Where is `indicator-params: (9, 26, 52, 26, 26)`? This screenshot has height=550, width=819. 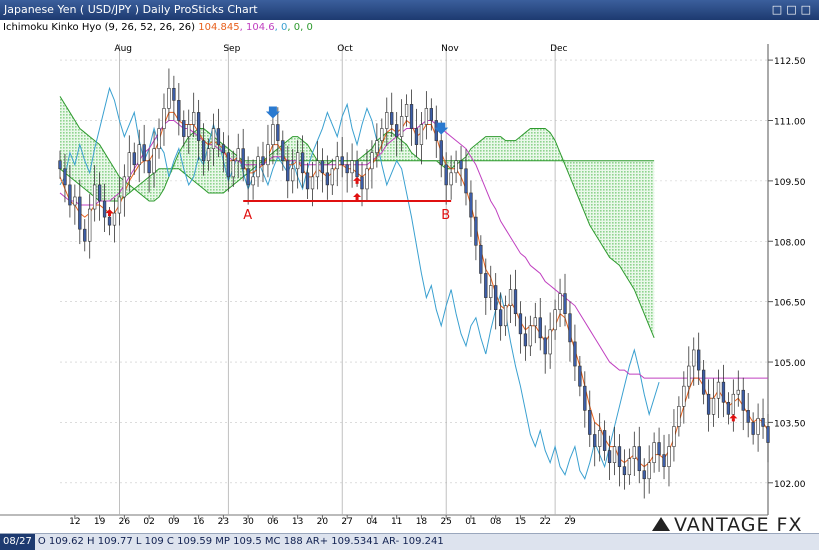 indicator-params: (9, 26, 52, 26, 26) is located at coordinates (150, 27).